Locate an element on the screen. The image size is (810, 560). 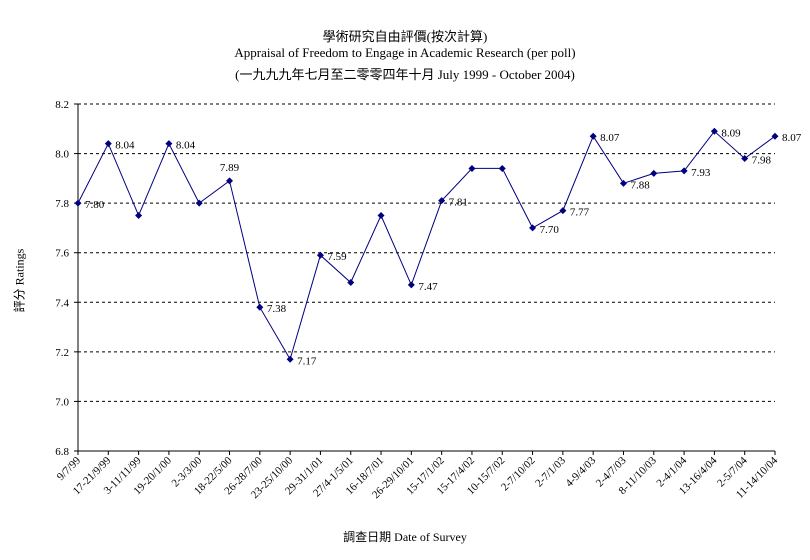
data-label: 7.47 is located at coordinates (428, 287).